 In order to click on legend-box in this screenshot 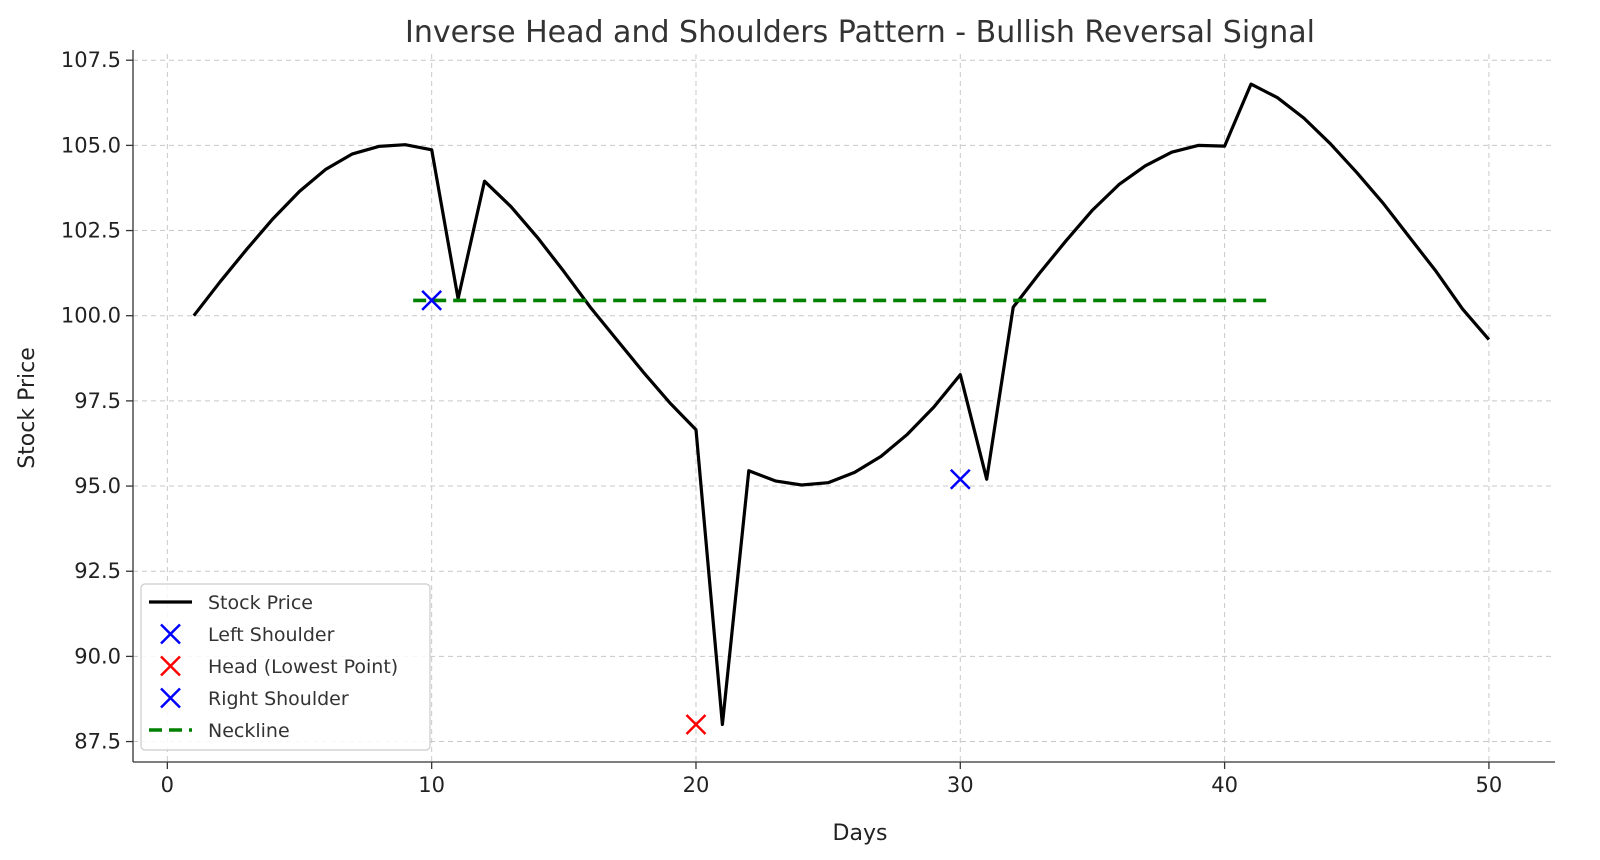, I will do `click(285, 667)`.